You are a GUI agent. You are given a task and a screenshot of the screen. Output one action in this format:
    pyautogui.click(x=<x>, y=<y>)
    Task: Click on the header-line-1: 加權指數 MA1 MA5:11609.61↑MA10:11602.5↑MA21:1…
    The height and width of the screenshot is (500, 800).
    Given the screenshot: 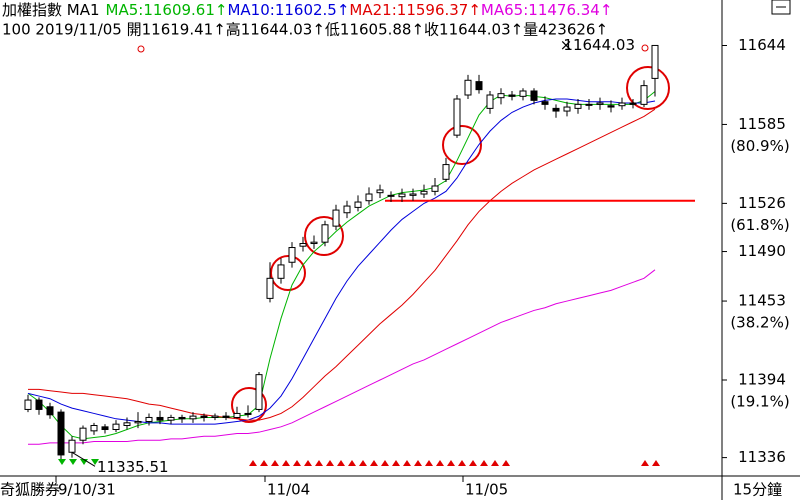 What is the action you would take?
    pyautogui.click(x=307, y=10)
    